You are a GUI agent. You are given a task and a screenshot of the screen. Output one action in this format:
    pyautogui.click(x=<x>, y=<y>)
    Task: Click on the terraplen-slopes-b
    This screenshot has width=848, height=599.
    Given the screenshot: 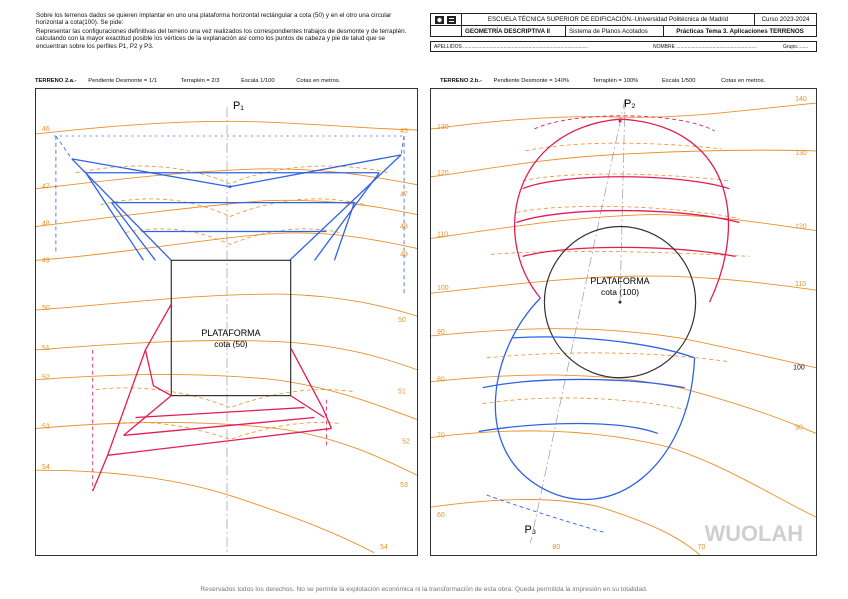 What is the action you would take?
    pyautogui.click(x=626, y=210)
    